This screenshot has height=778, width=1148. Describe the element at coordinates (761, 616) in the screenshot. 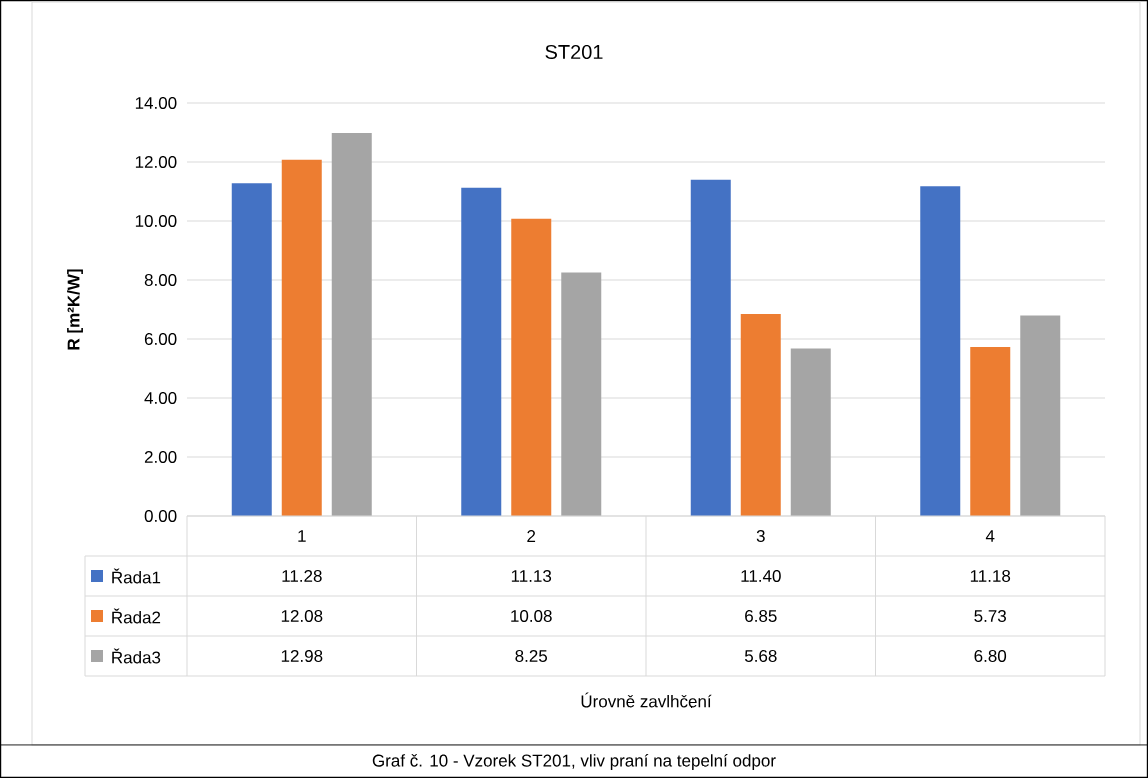

I see `data-label: 6.85` at that location.